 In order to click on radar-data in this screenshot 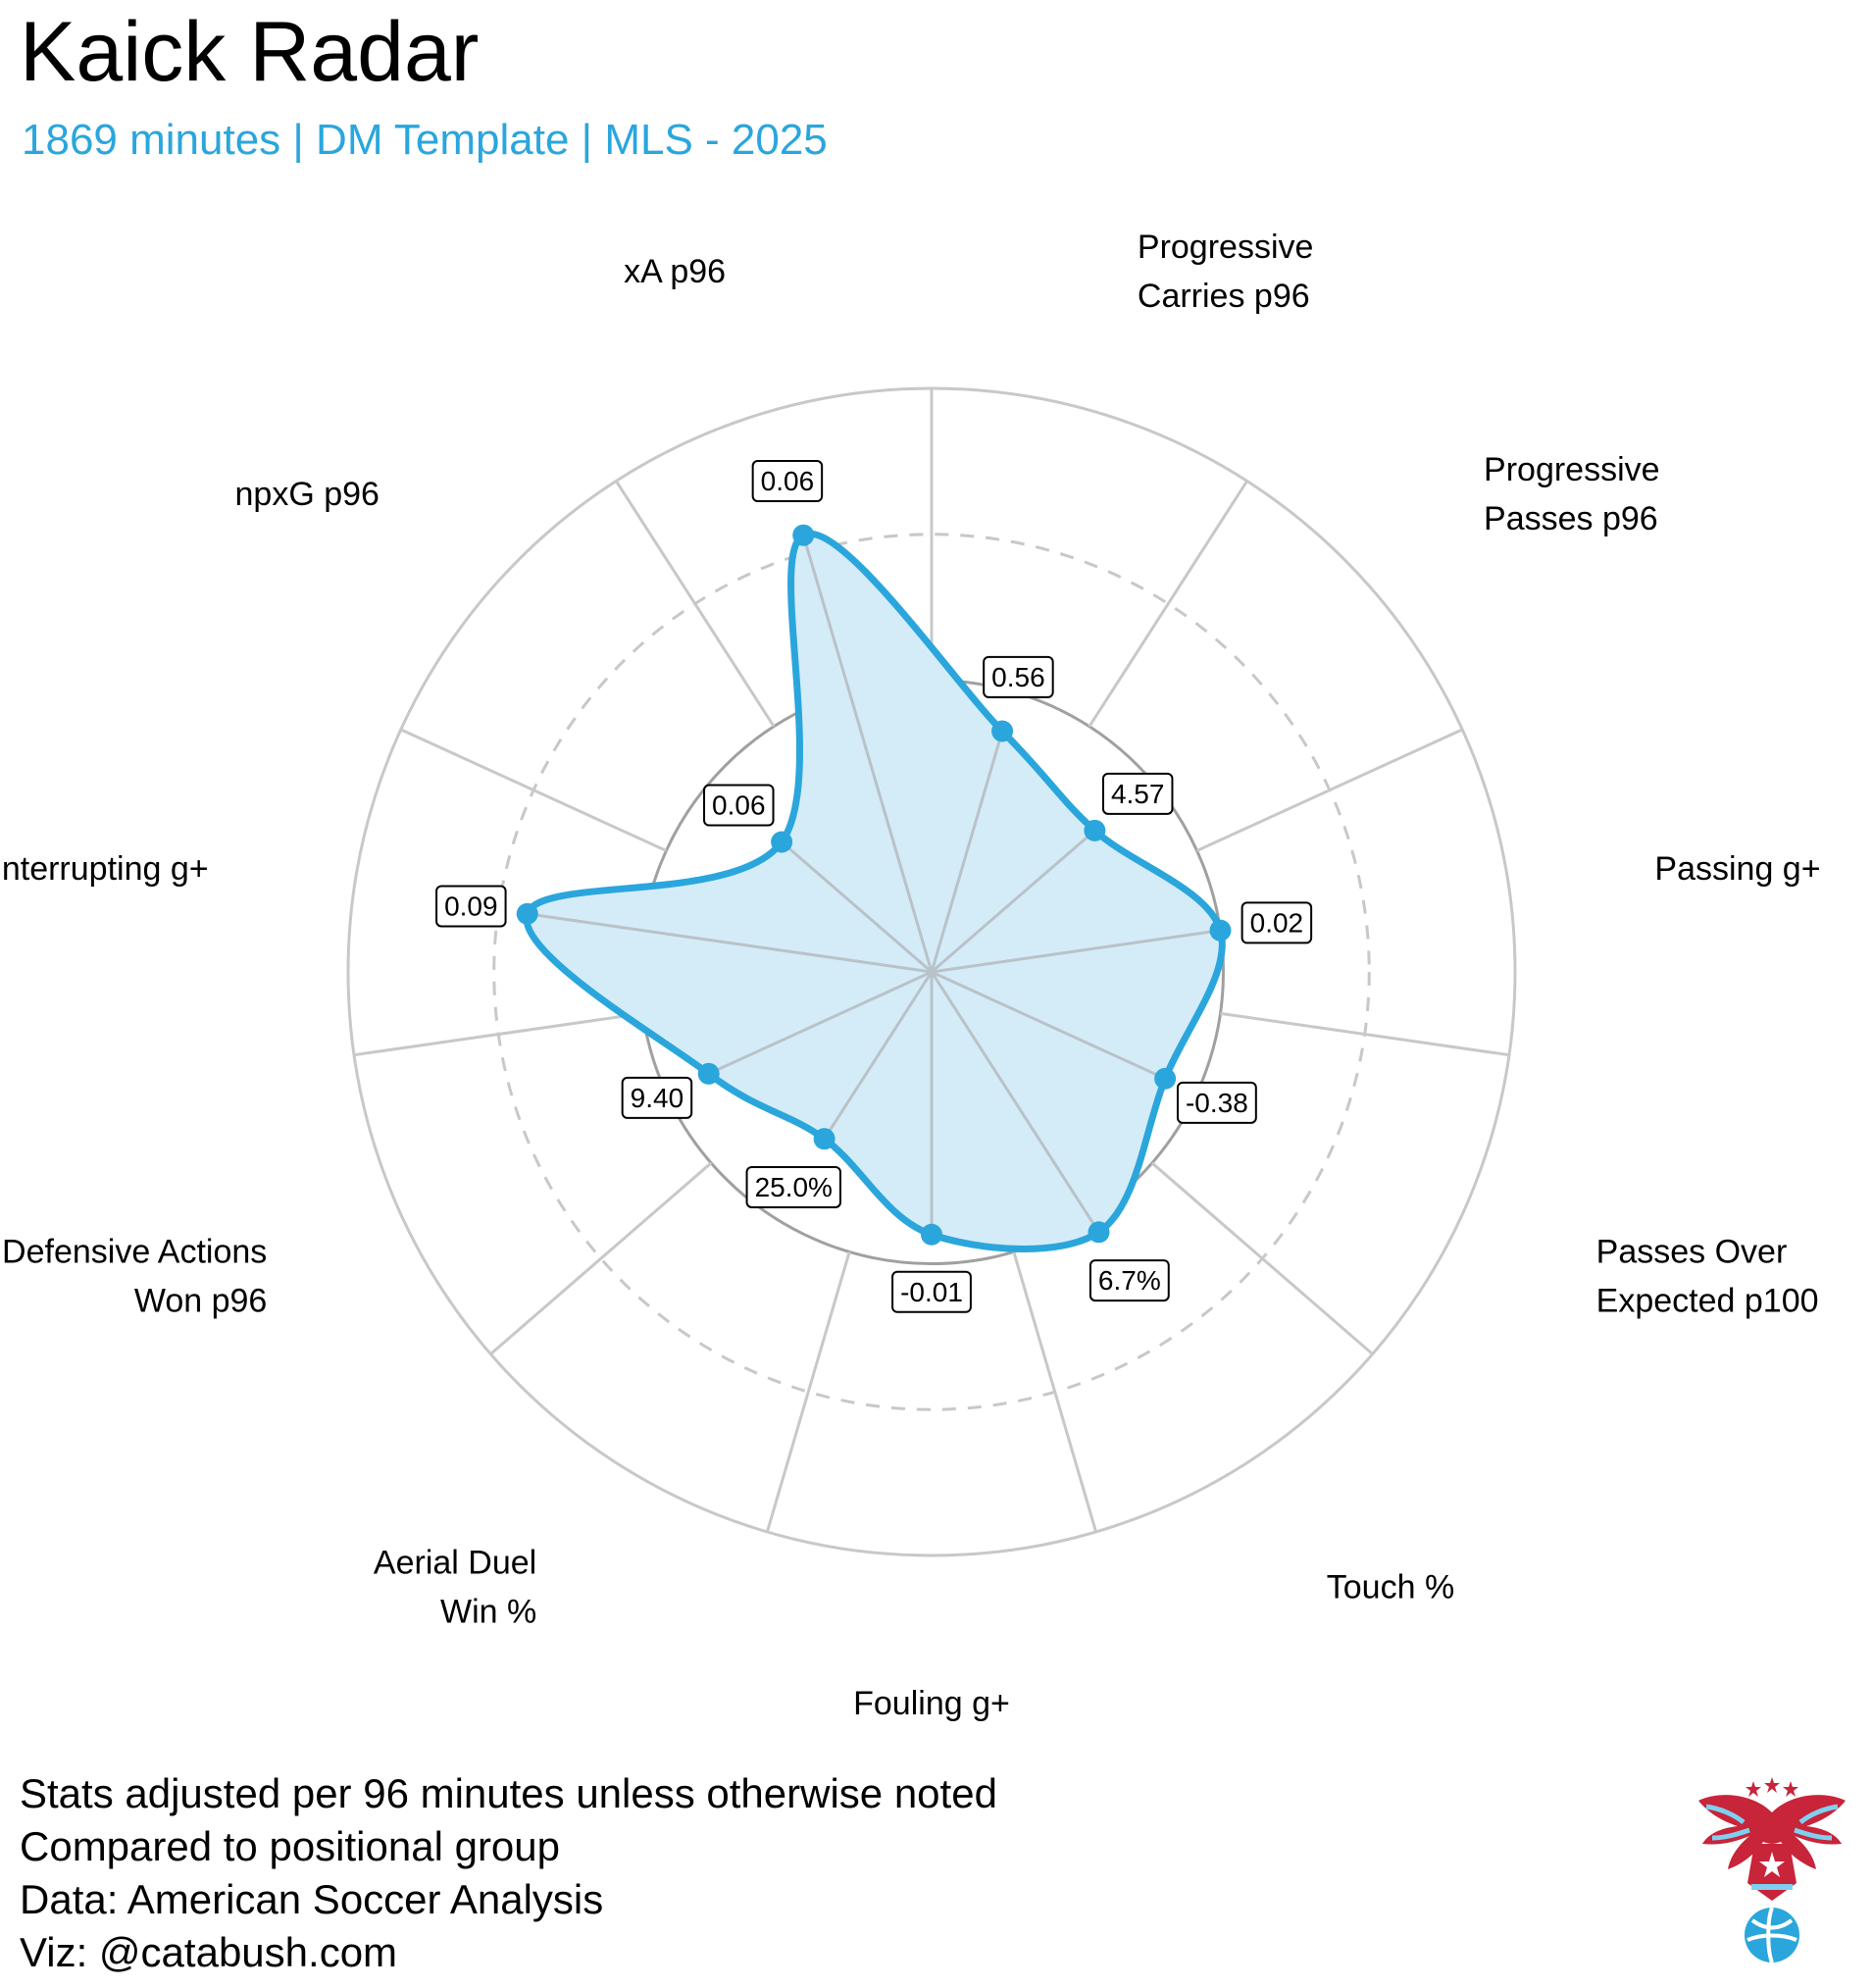, I will do `click(874, 888)`.